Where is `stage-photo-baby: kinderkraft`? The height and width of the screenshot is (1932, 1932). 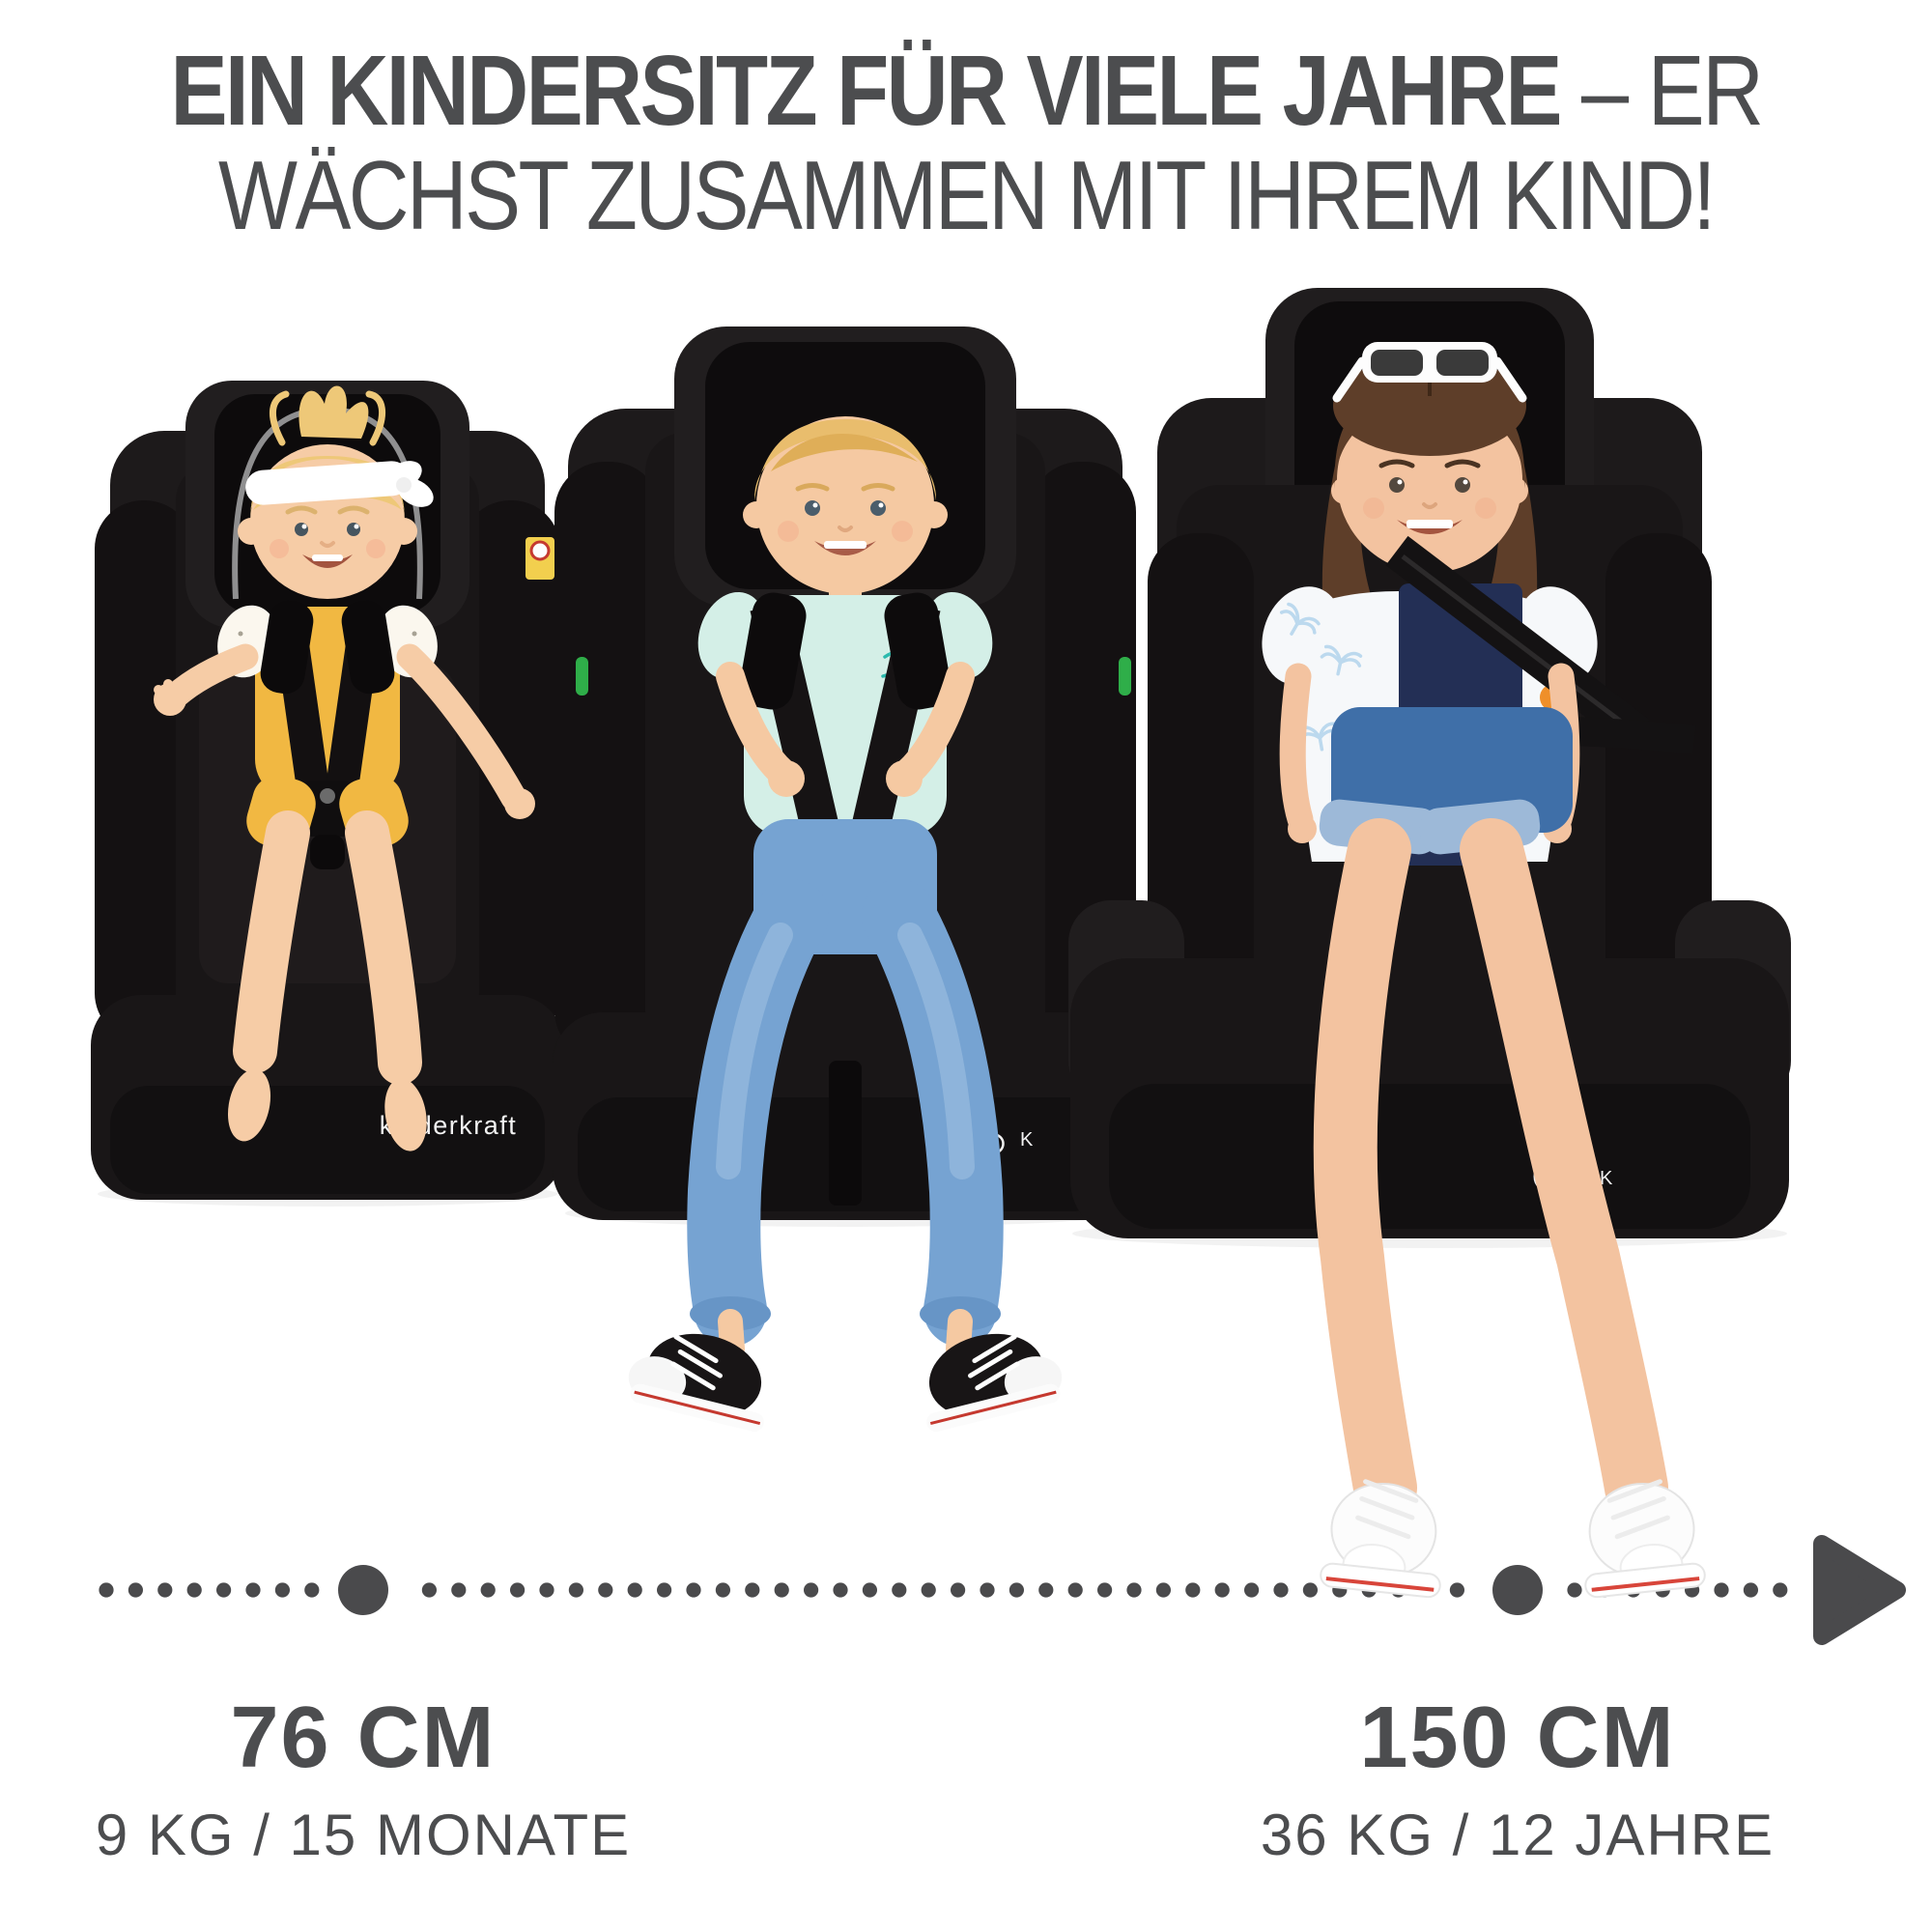 stage-photo-baby: kinderkraft is located at coordinates (327, 794).